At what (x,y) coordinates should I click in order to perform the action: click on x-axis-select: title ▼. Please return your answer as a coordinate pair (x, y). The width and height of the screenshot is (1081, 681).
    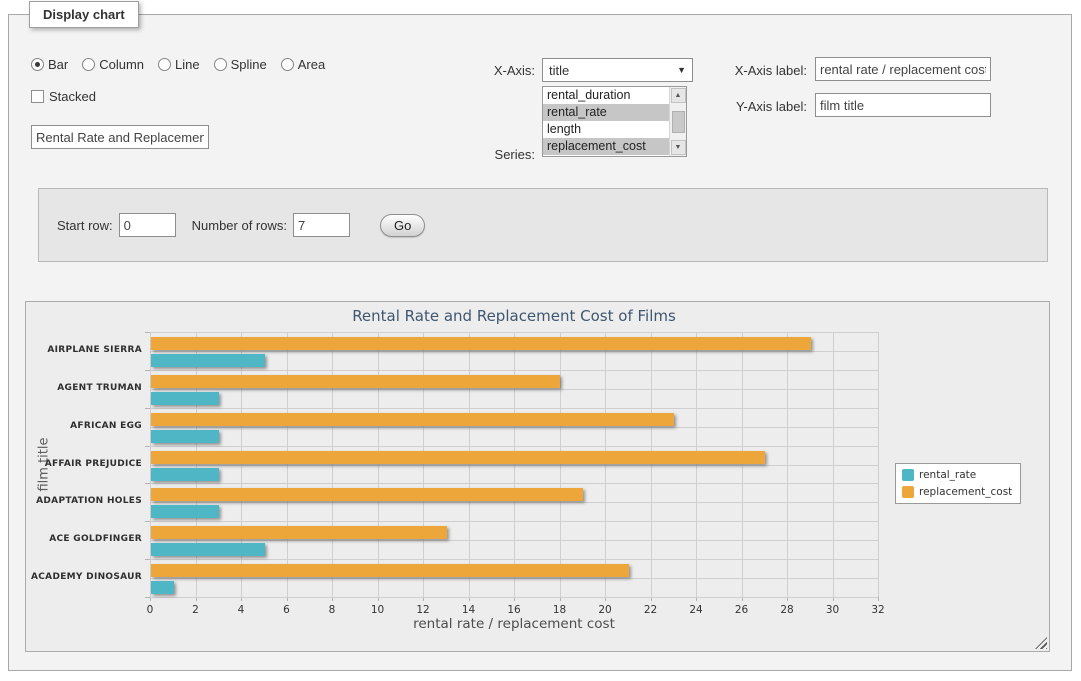
    Looking at the image, I should click on (617, 70).